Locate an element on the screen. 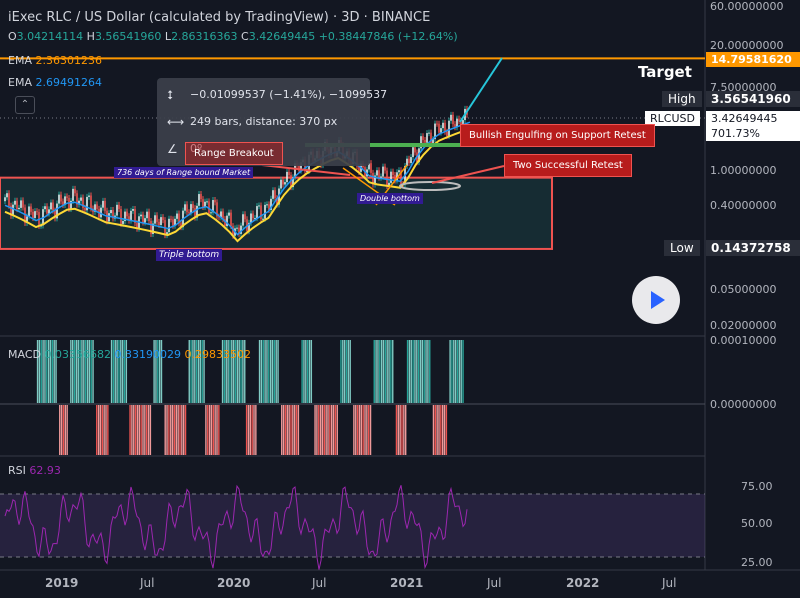 The height and width of the screenshot is (598, 800). macd-legend: MACD 0.03356682 0.33190029 0.29833502 is located at coordinates (129, 354).